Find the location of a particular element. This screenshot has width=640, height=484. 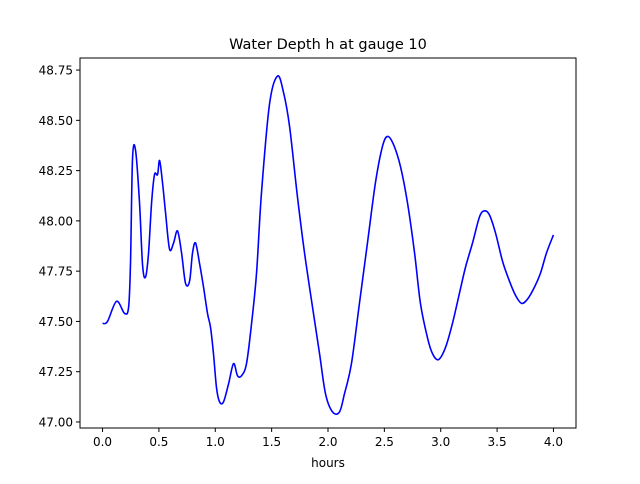

x-axis: 0.0 0.5 1.0 1.5 2.0 2.5 3.0 3.5 4.0 is located at coordinates (328, 438).